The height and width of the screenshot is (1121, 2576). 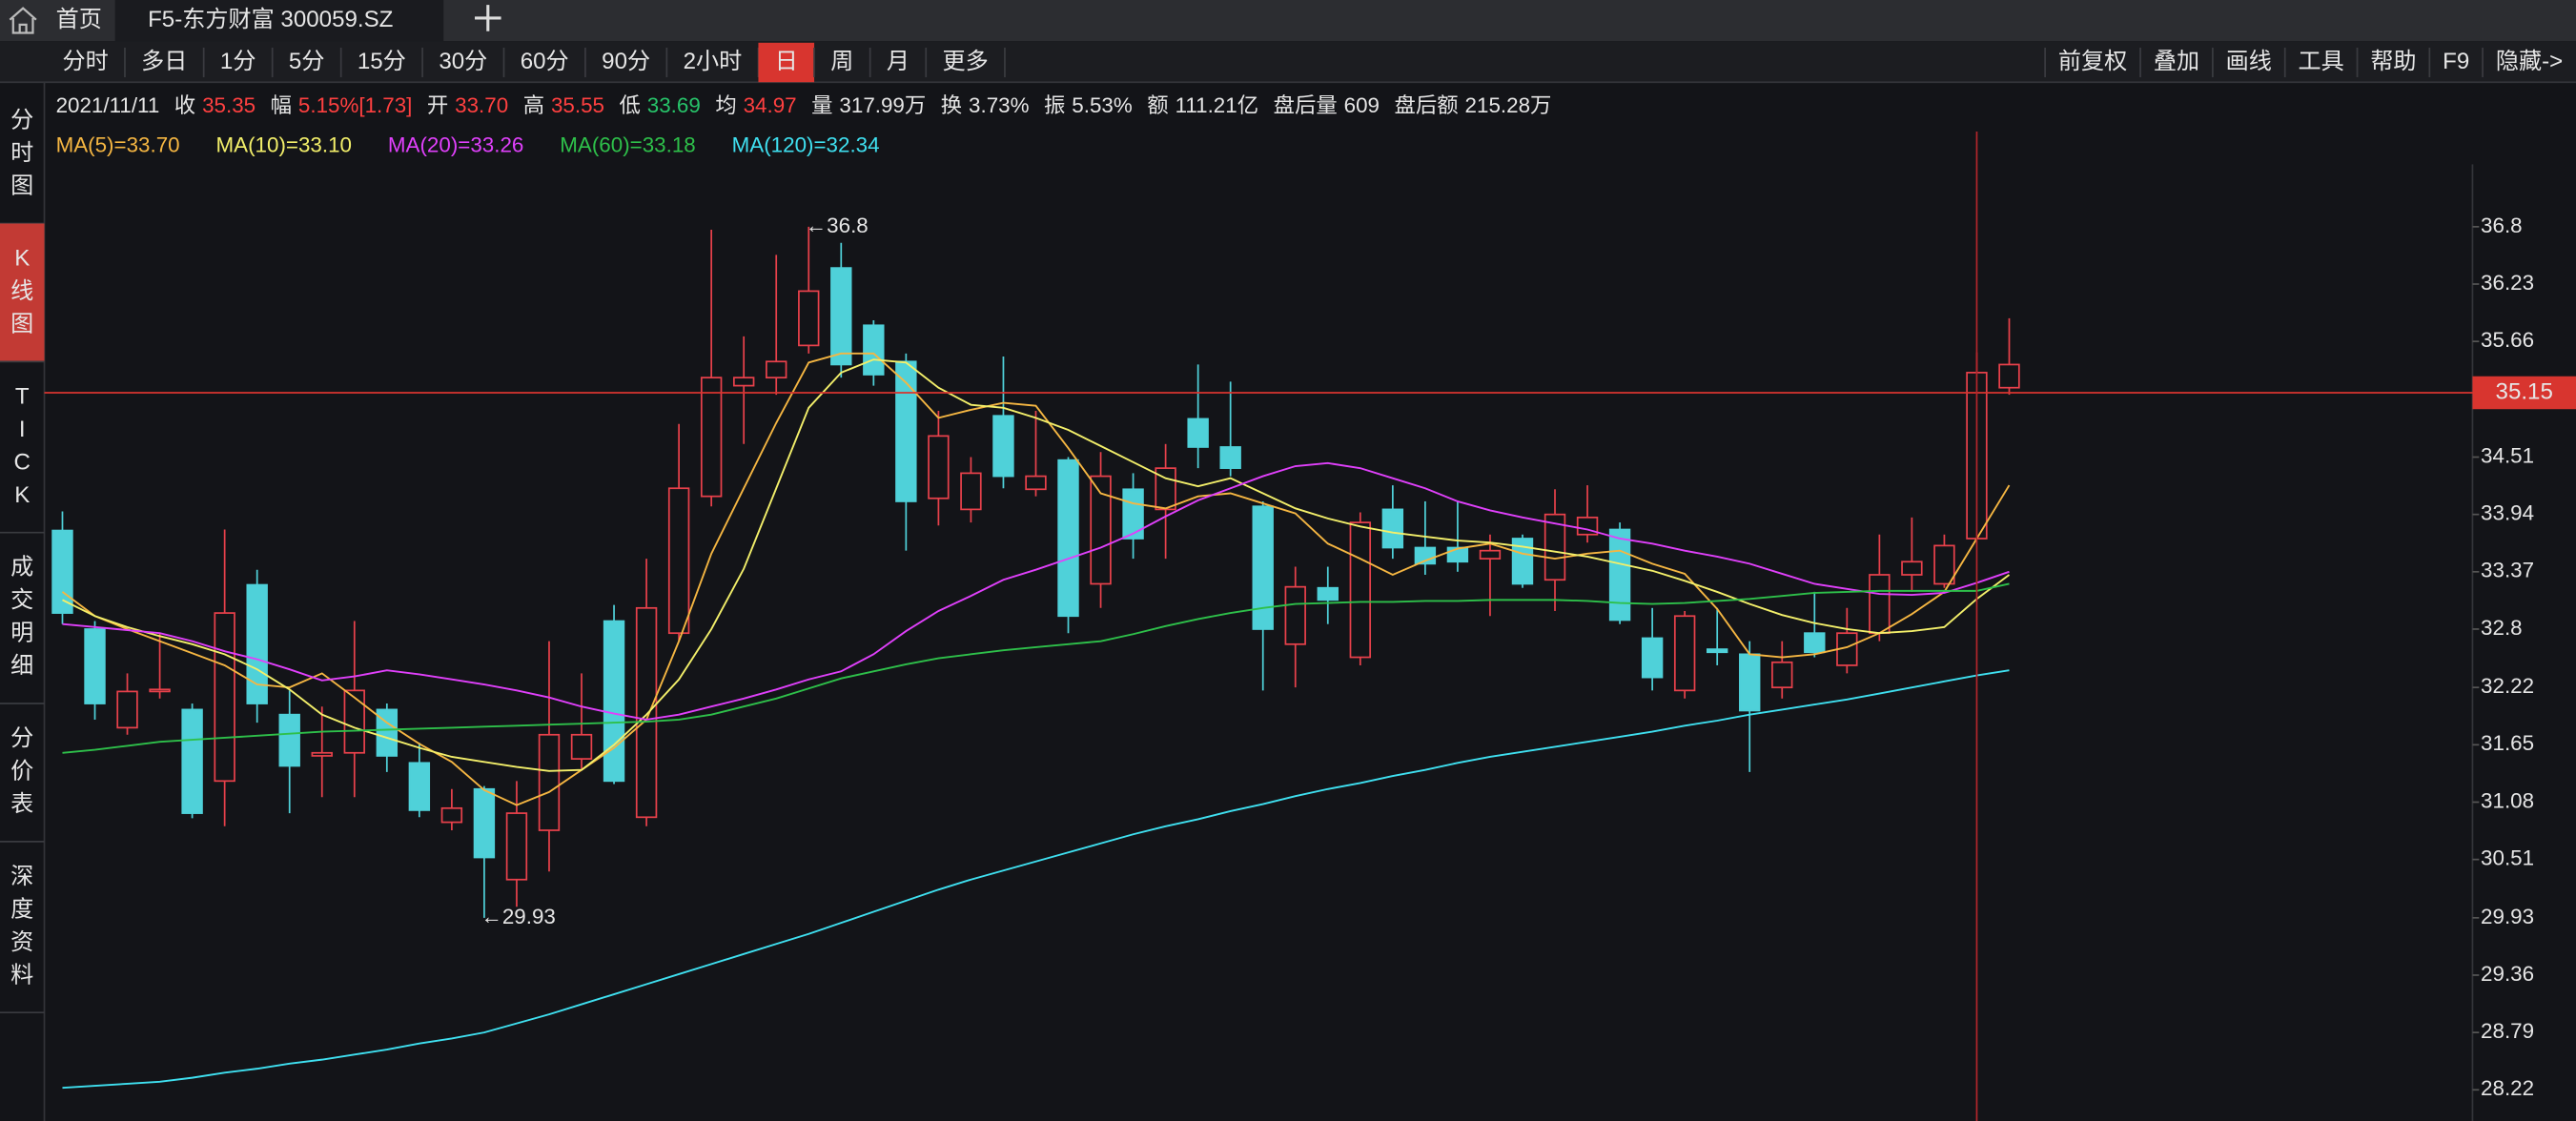 I want to click on period-tab: 1分, so click(x=238, y=61).